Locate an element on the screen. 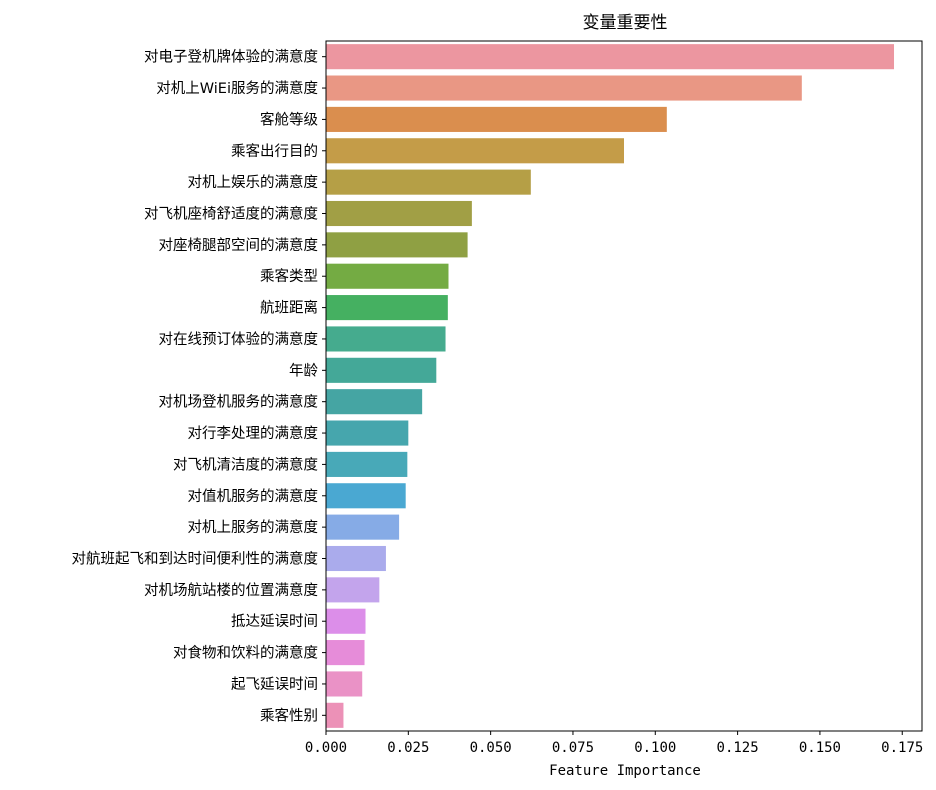 The height and width of the screenshot is (790, 936). x-tick-label: 0.025 is located at coordinates (408, 748).